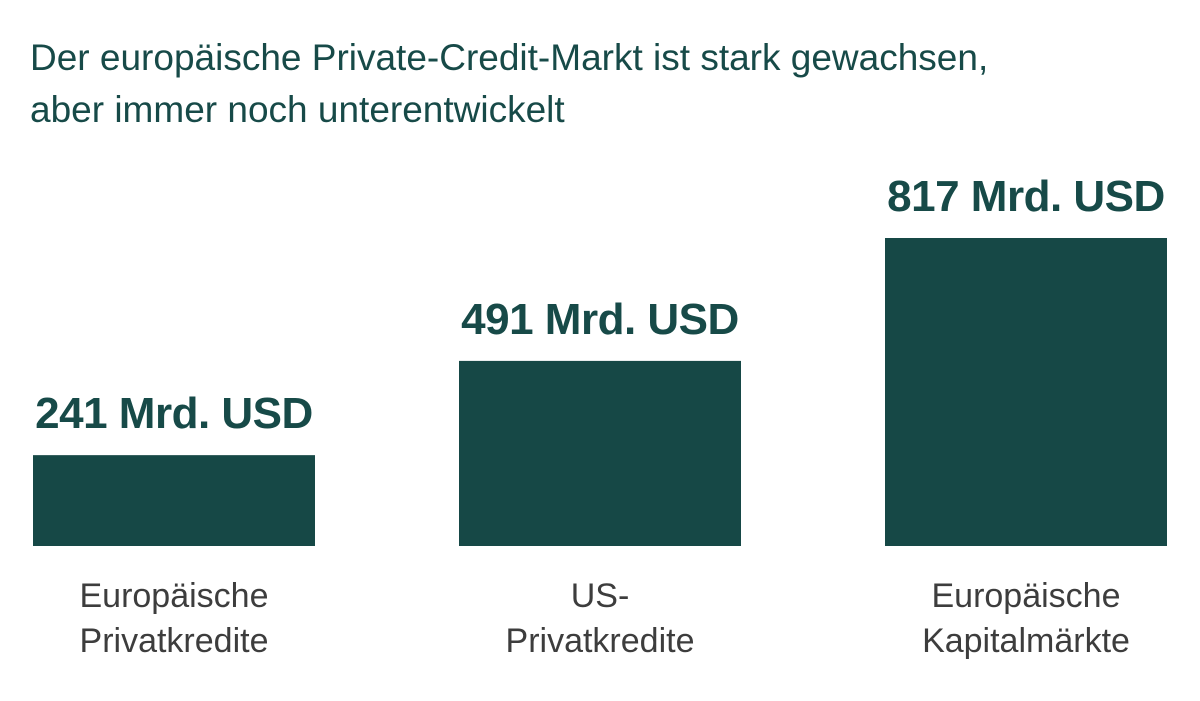  Describe the element at coordinates (174, 596) in the screenshot. I see `category-label-1-line-1: Europäische` at that location.